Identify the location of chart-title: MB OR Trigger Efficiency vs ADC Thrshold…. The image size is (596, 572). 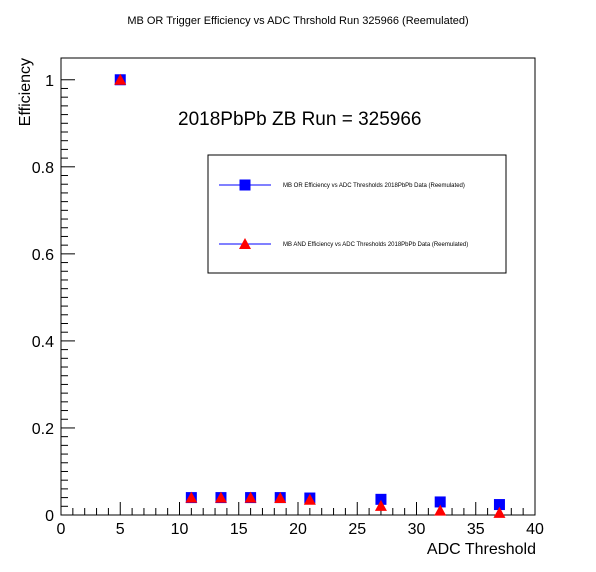
(297, 21).